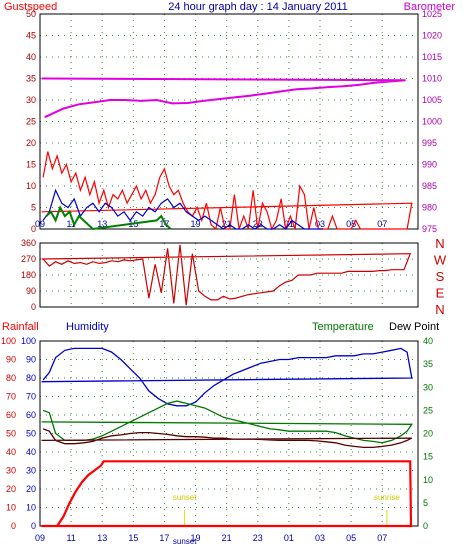  What do you see at coordinates (31, 14) in the screenshot?
I see `gust-y-tick: 50` at bounding box center [31, 14].